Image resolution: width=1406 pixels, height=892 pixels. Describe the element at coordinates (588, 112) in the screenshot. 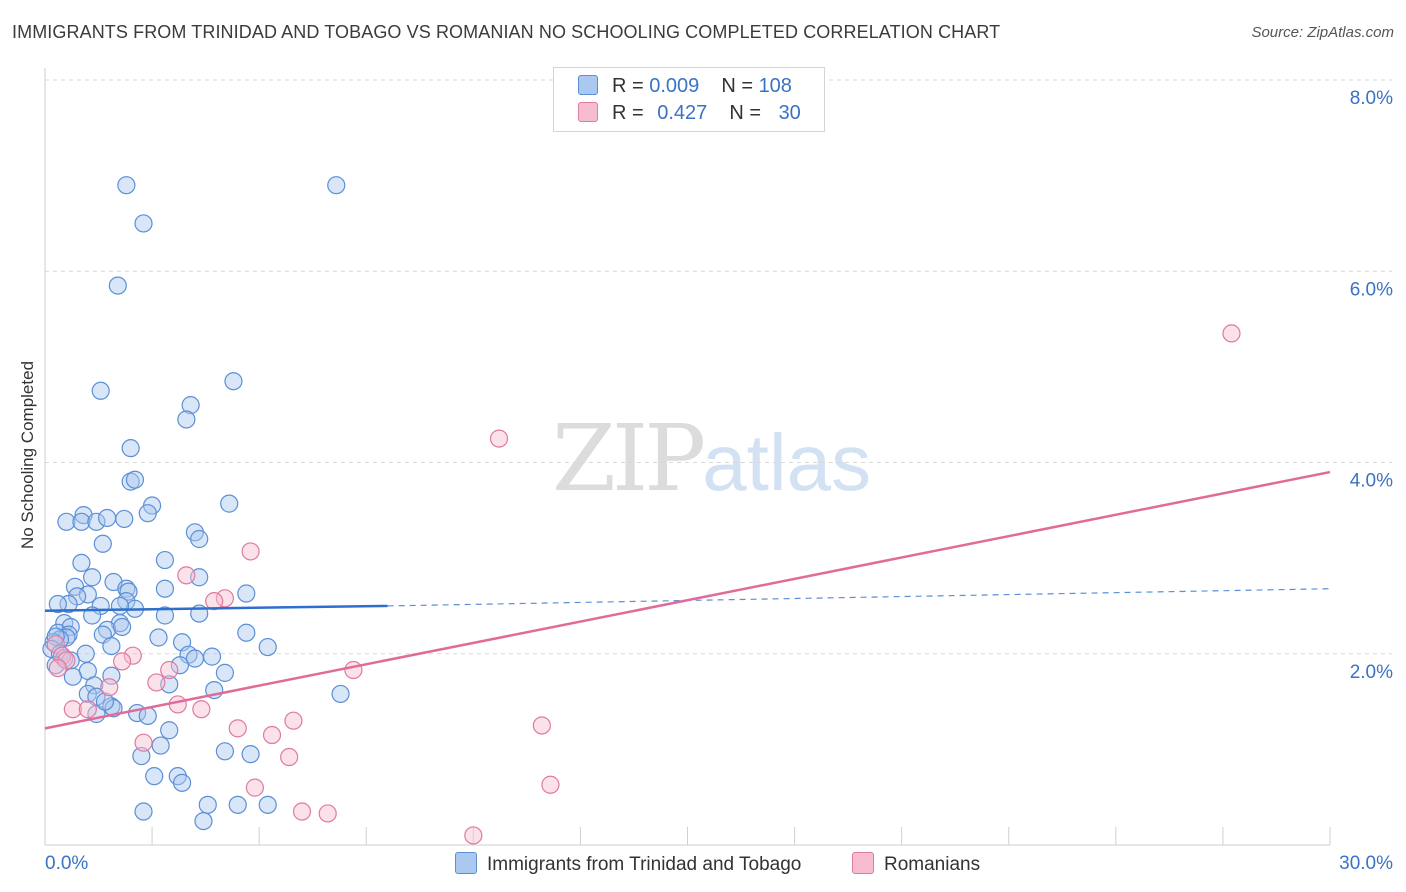

I see `legend-swatch-pink` at that location.